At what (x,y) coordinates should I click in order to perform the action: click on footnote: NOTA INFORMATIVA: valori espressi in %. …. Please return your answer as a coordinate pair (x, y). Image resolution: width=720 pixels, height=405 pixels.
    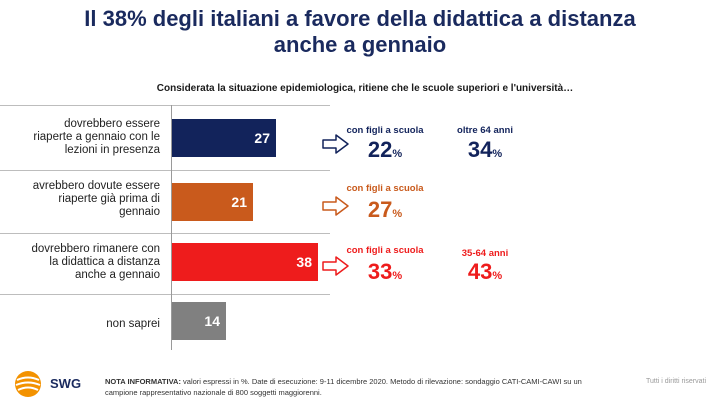
    Looking at the image, I should click on (343, 387).